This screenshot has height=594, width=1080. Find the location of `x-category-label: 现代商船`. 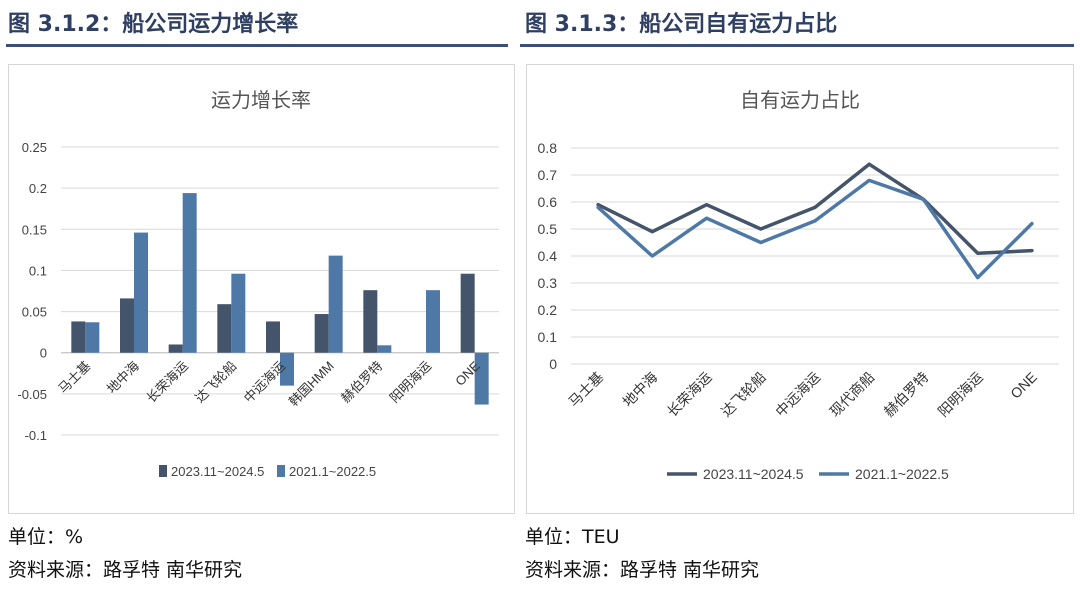

x-category-label: 现代商船 is located at coordinates (851, 394).